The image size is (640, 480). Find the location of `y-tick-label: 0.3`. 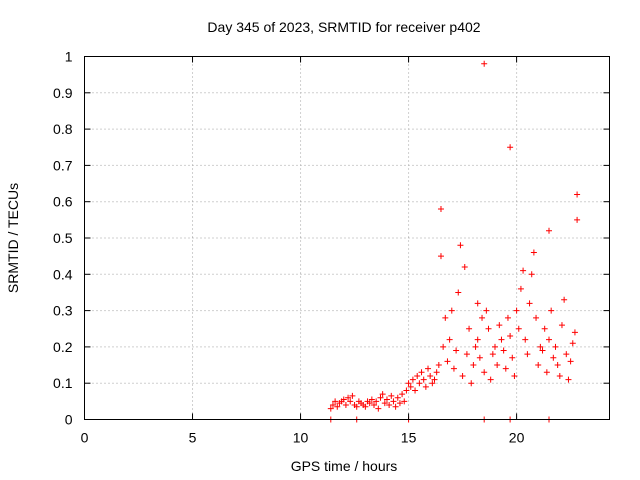

y-tick-label: 0.3 is located at coordinates (63, 311).